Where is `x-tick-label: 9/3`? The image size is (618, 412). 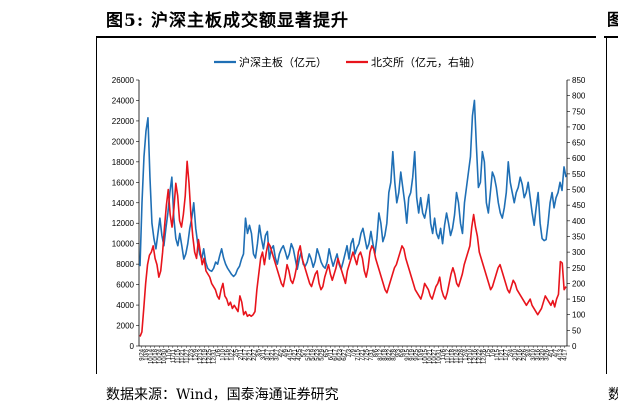
x-tick-label: 9/3 is located at coordinates (399, 352).